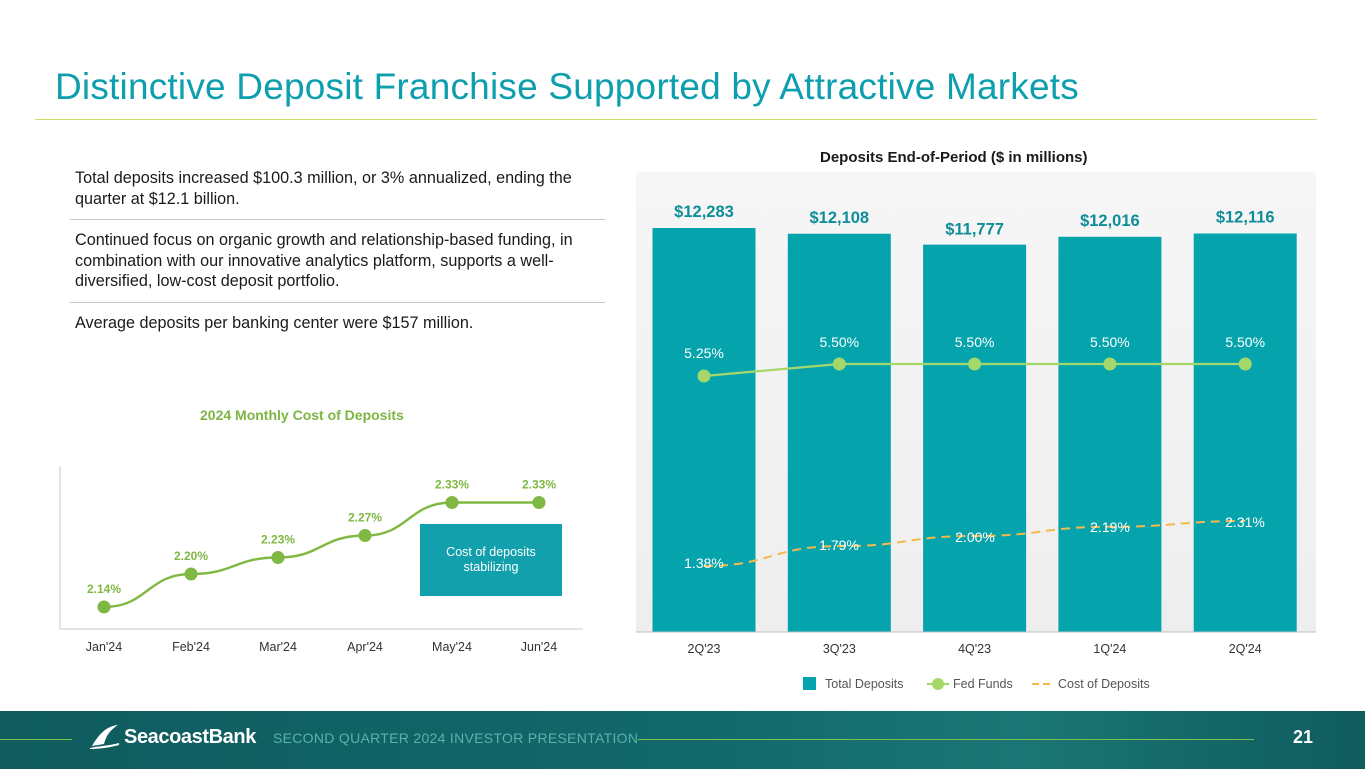 The width and height of the screenshot is (1365, 769). I want to click on x-tick-label: Feb'24, so click(191, 647).